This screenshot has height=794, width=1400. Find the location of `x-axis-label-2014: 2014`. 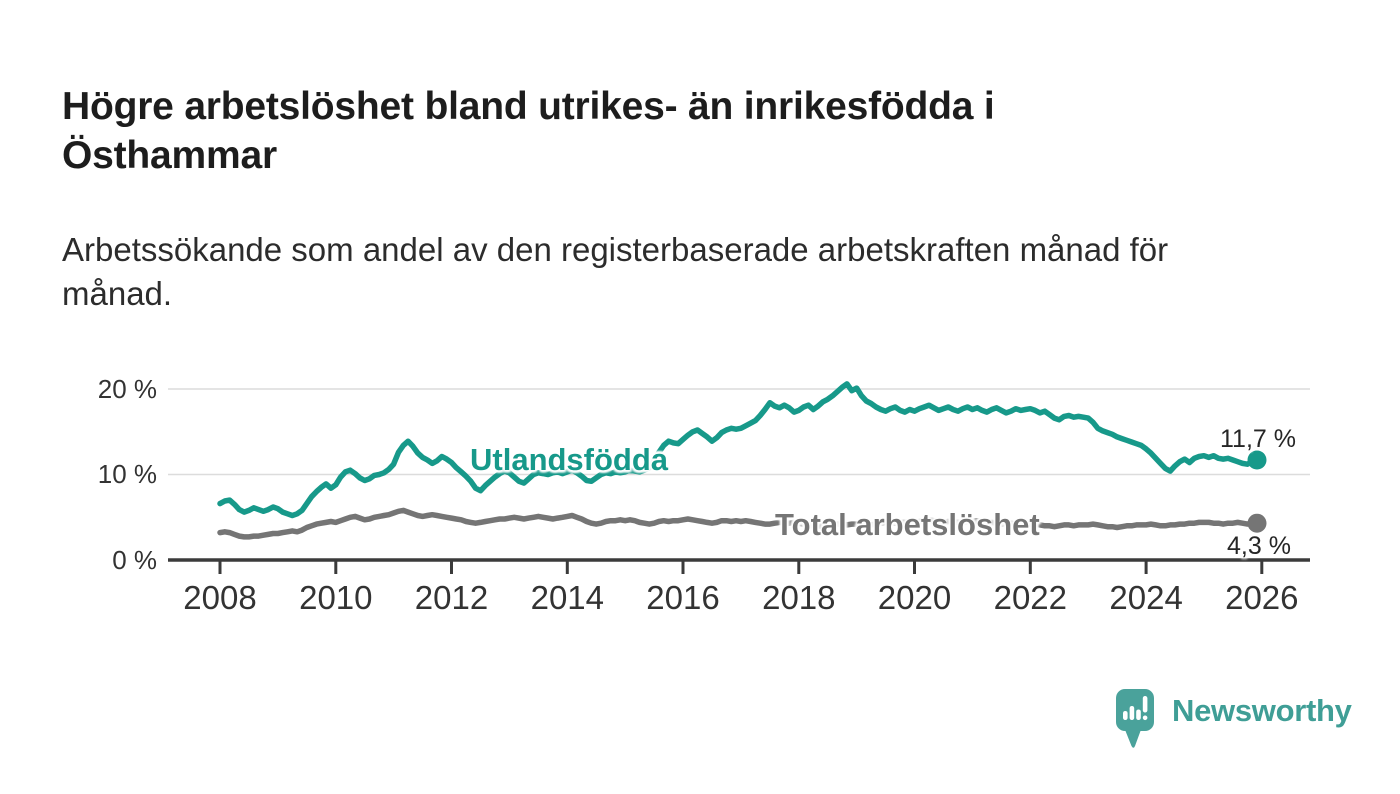

x-axis-label-2014: 2014 is located at coordinates (567, 597).